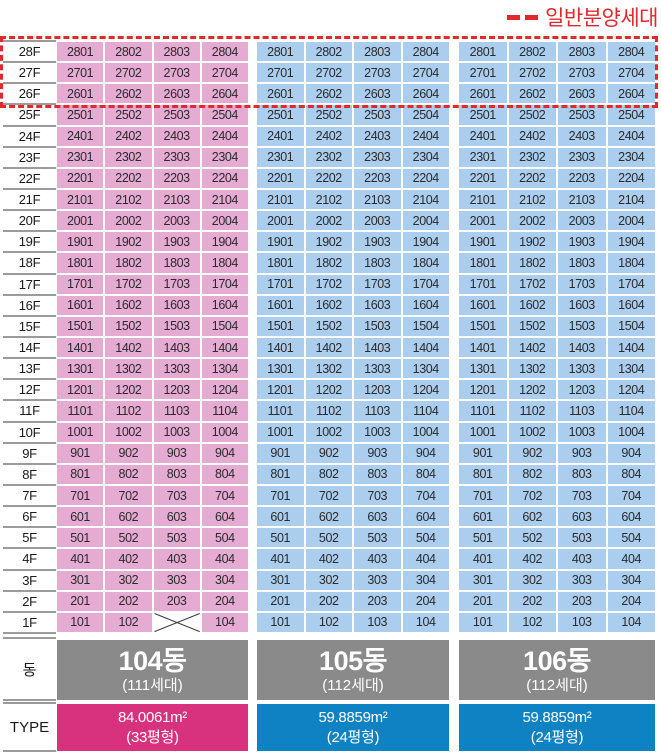 Image resolution: width=661 pixels, height=755 pixels. I want to click on unit-cell: 1602, so click(128, 305).